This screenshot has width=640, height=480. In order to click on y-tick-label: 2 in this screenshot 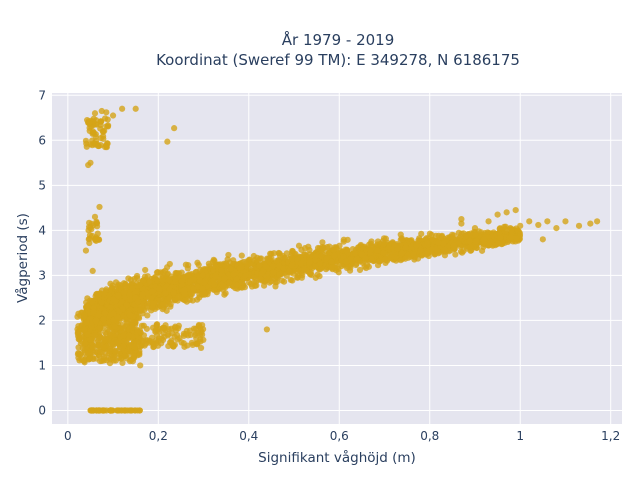, I will do `click(42, 320)`.